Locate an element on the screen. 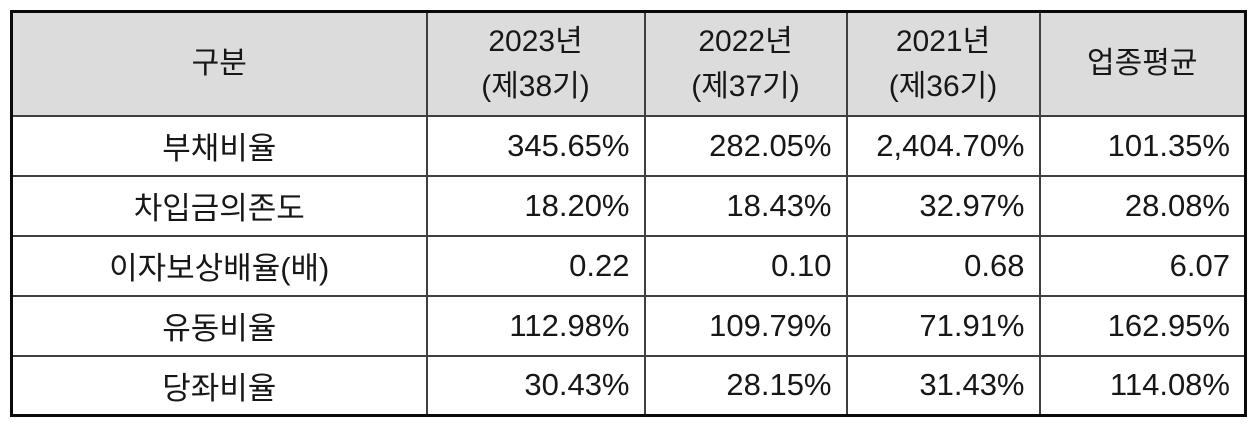 The height and width of the screenshot is (430, 1254). cell-value: 30.43% is located at coordinates (535, 385).